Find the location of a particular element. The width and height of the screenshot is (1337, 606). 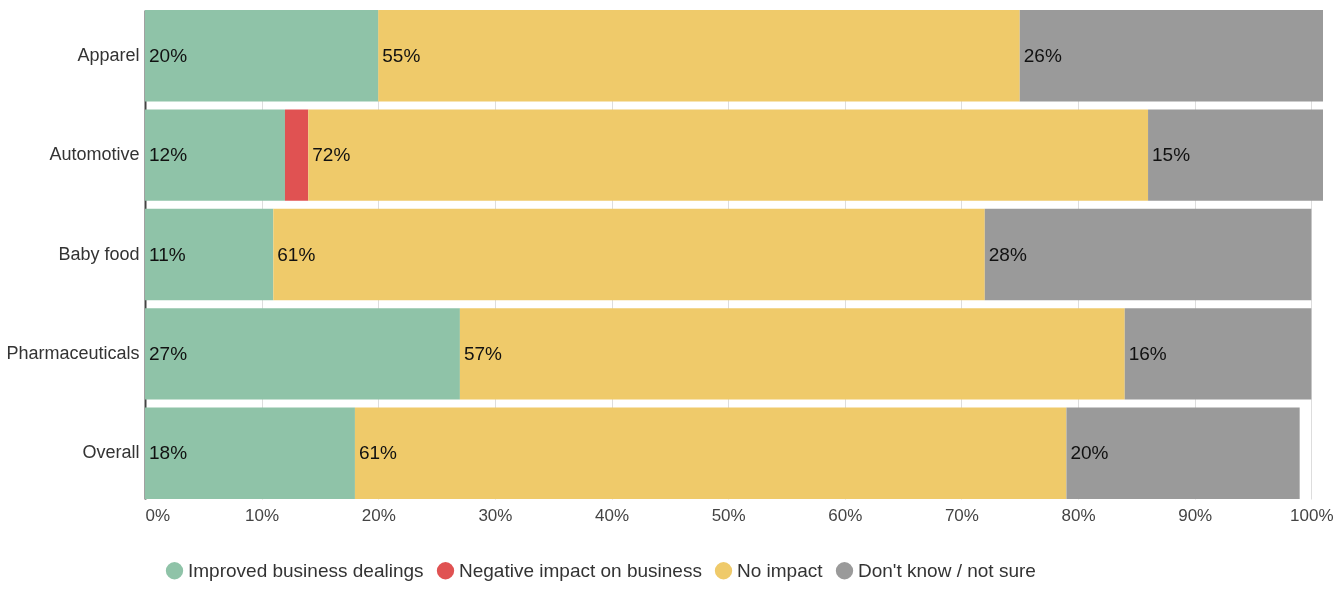

x-tick-label: 90% is located at coordinates (1195, 515).